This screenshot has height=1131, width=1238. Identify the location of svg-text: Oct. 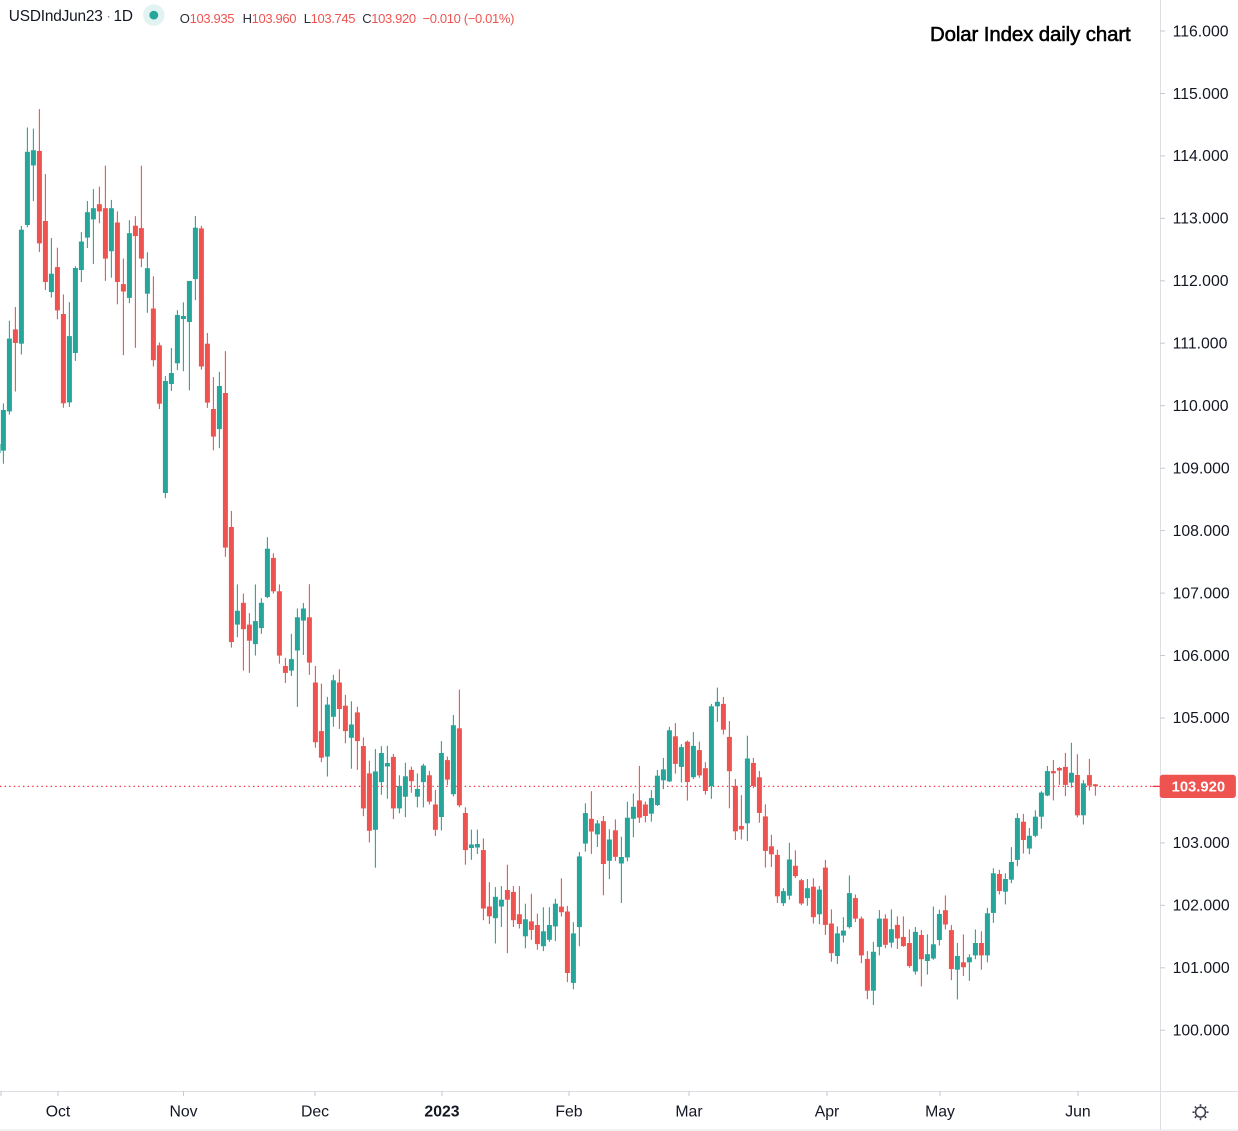
(58, 1112).